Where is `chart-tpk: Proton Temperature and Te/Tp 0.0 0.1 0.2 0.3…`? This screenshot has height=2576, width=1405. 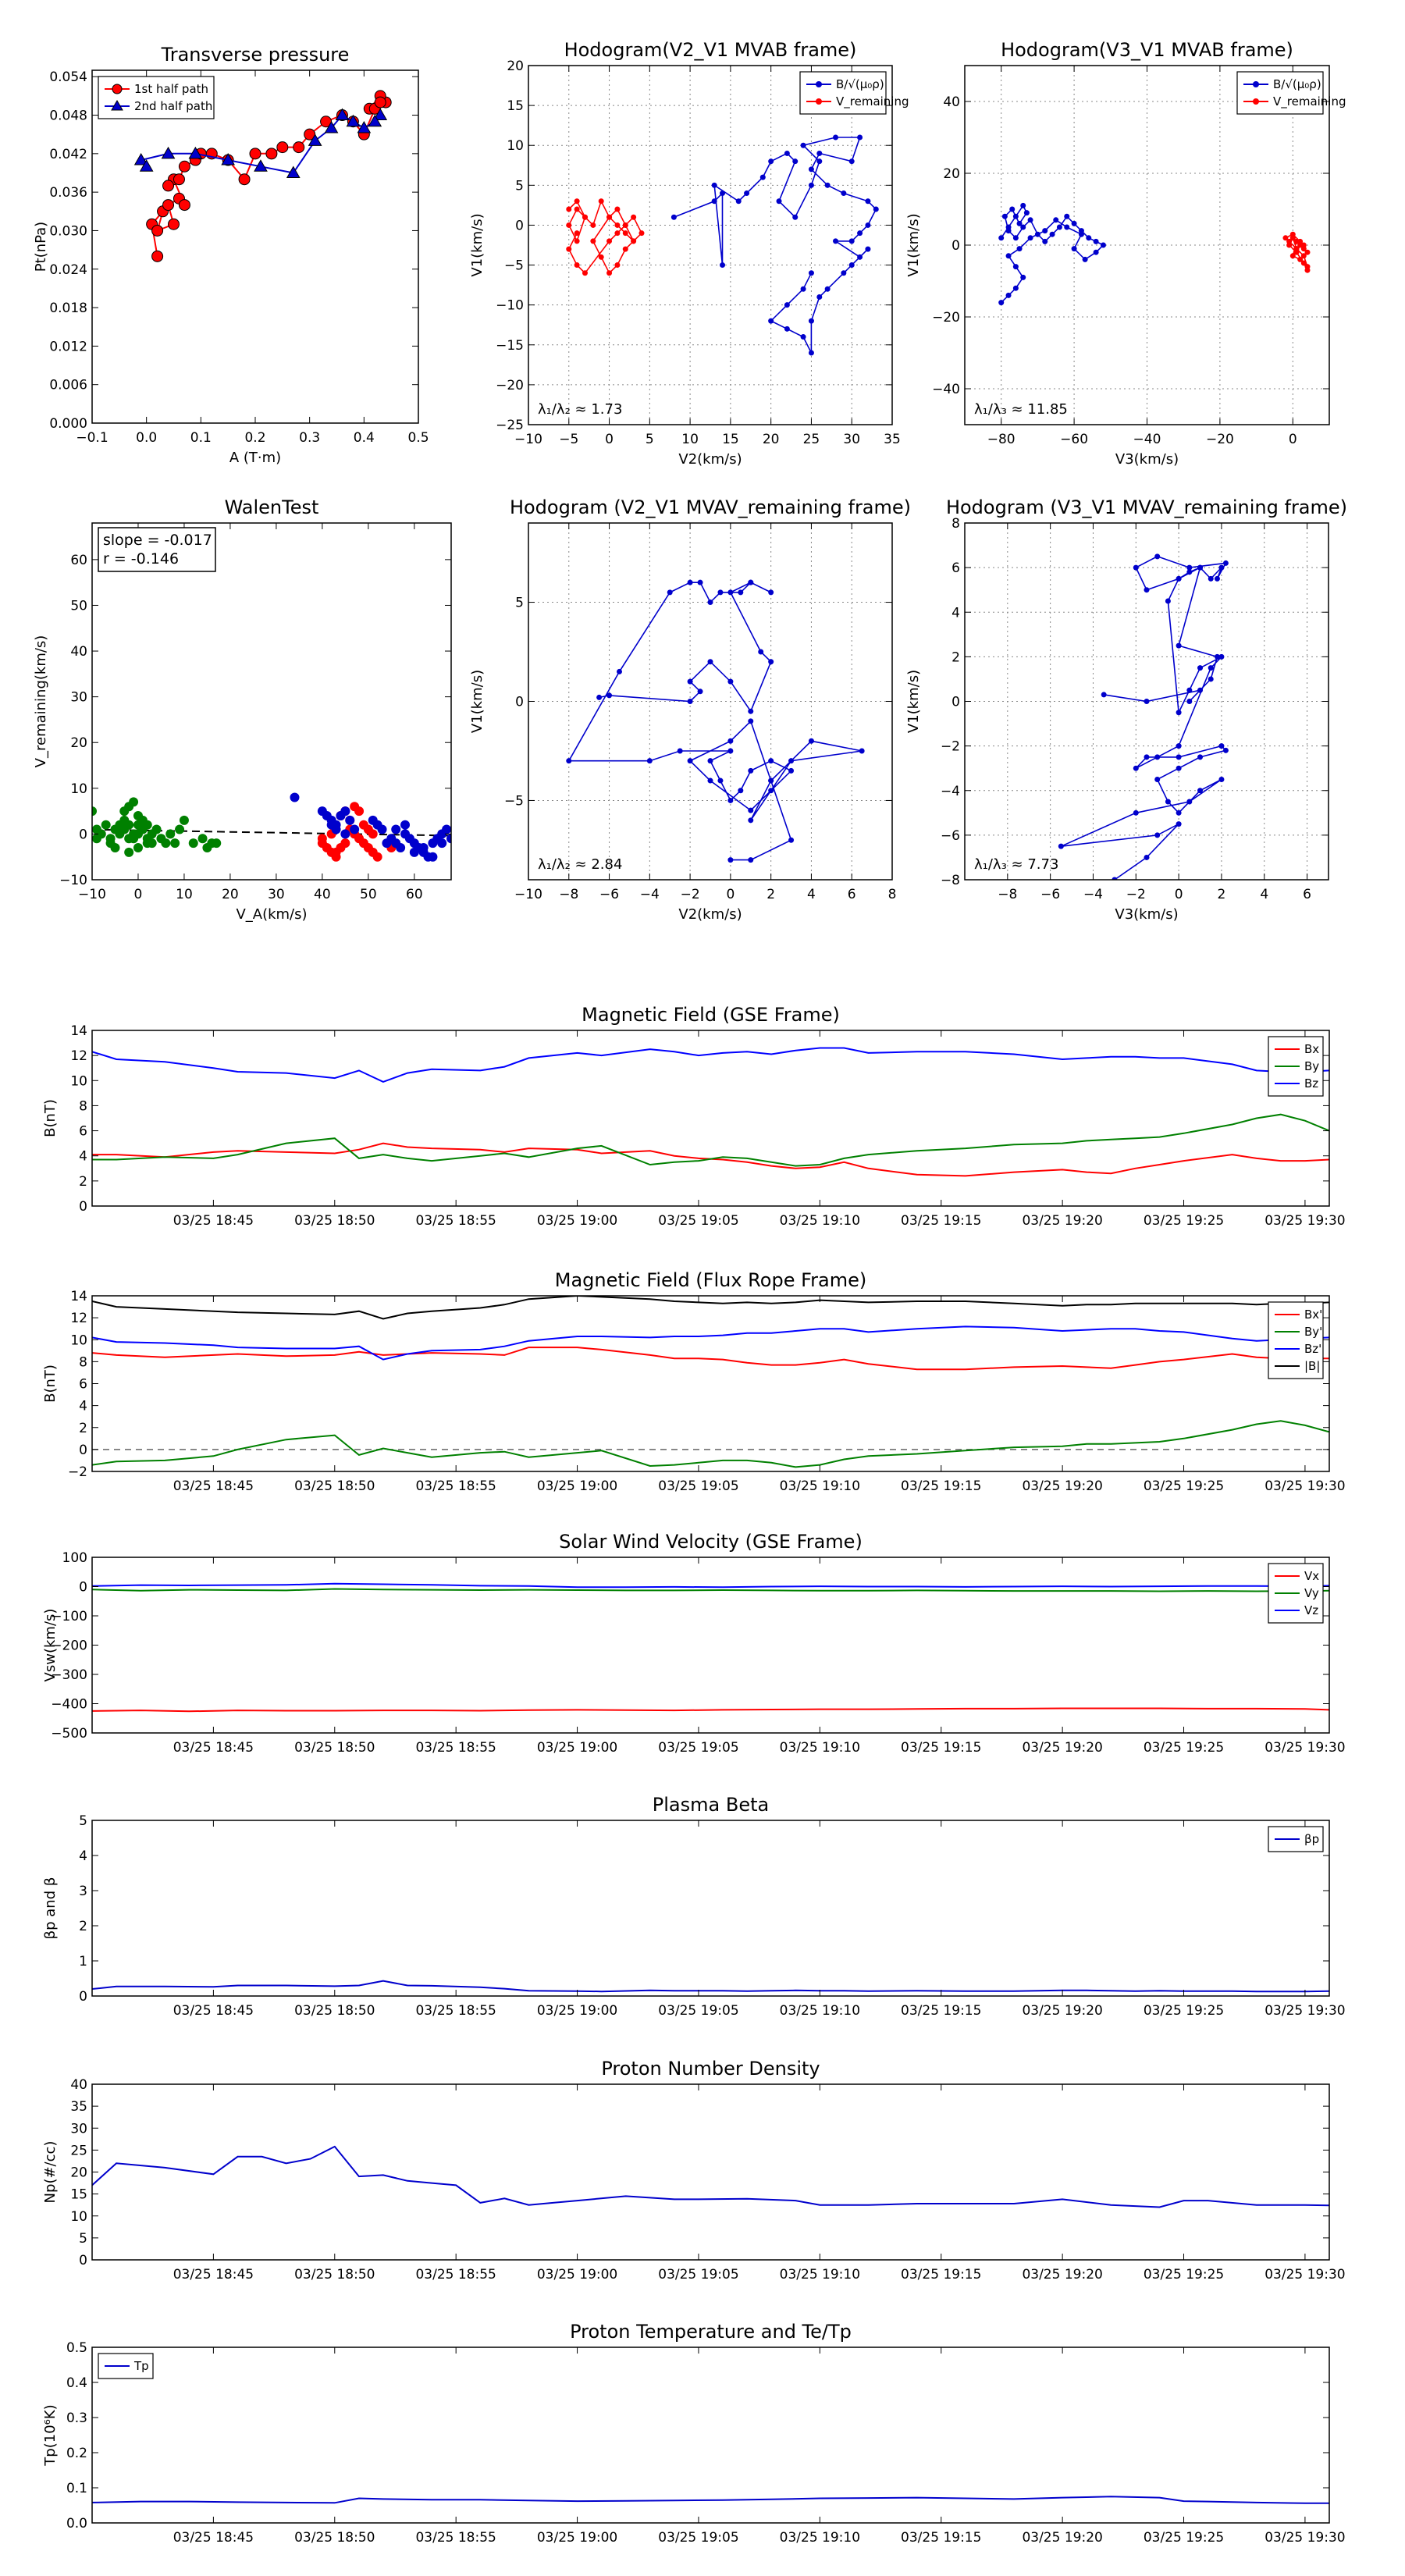 chart-tpk: Proton Temperature and Te/Tp 0.0 0.1 0.2 0.3… is located at coordinates (694, 2433).